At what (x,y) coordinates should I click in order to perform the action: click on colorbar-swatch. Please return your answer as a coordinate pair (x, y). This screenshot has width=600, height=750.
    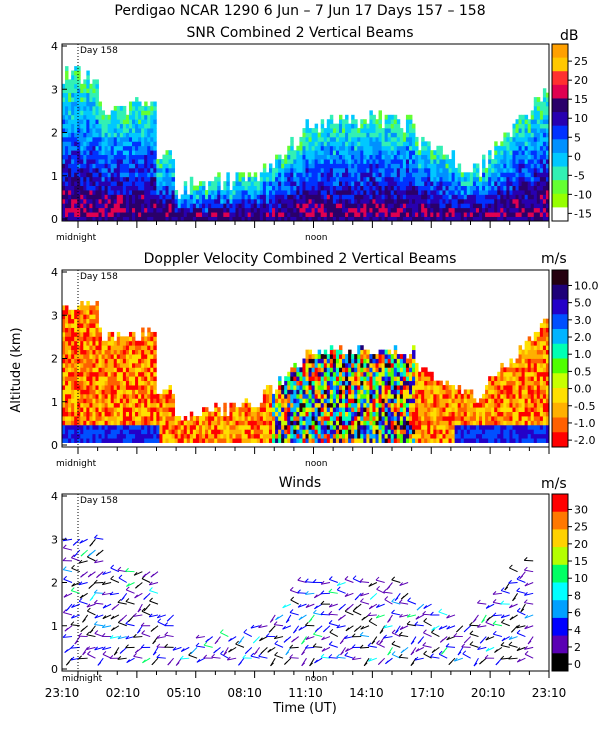
    Looking at the image, I should click on (560, 187).